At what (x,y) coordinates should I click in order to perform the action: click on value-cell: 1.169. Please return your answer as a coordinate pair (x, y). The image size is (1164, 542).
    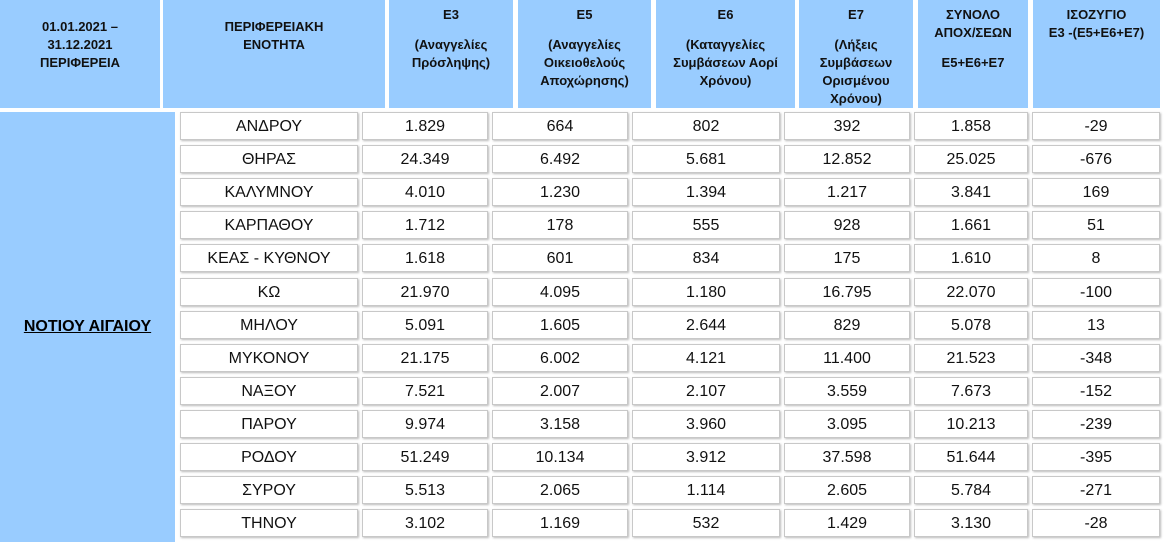
    Looking at the image, I should click on (560, 523).